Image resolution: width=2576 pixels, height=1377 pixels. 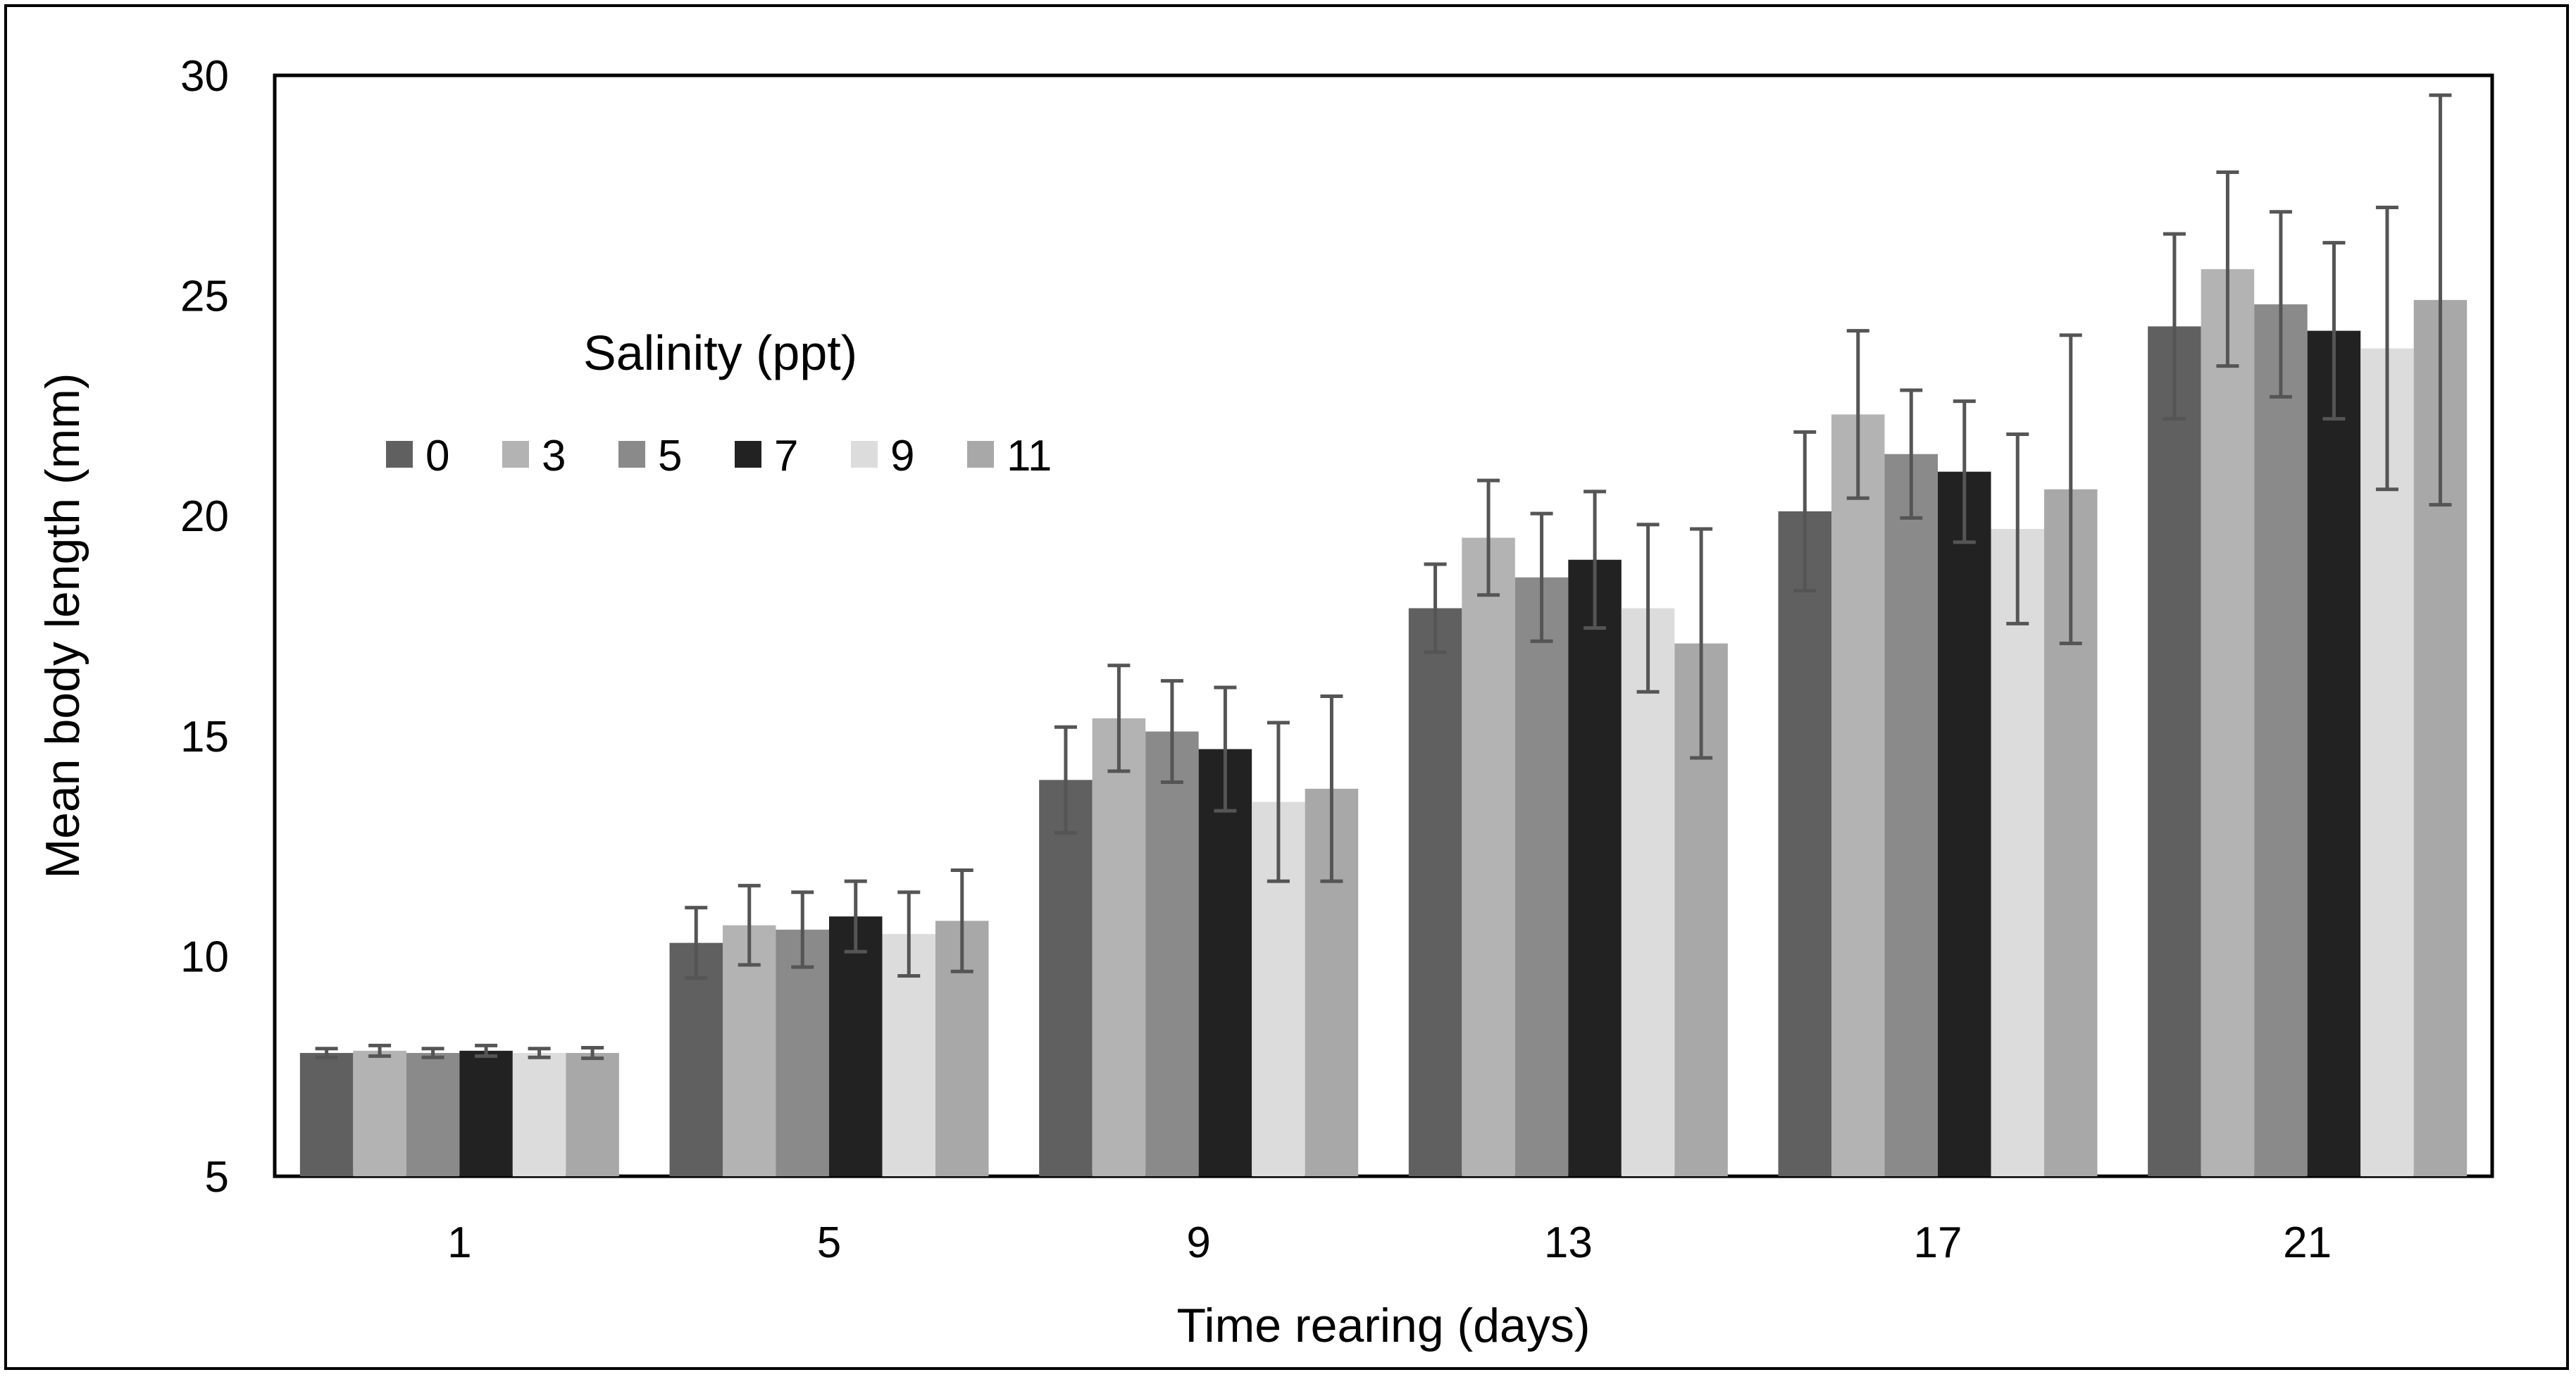 I want to click on x-tick-label: 13, so click(x=1568, y=1243).